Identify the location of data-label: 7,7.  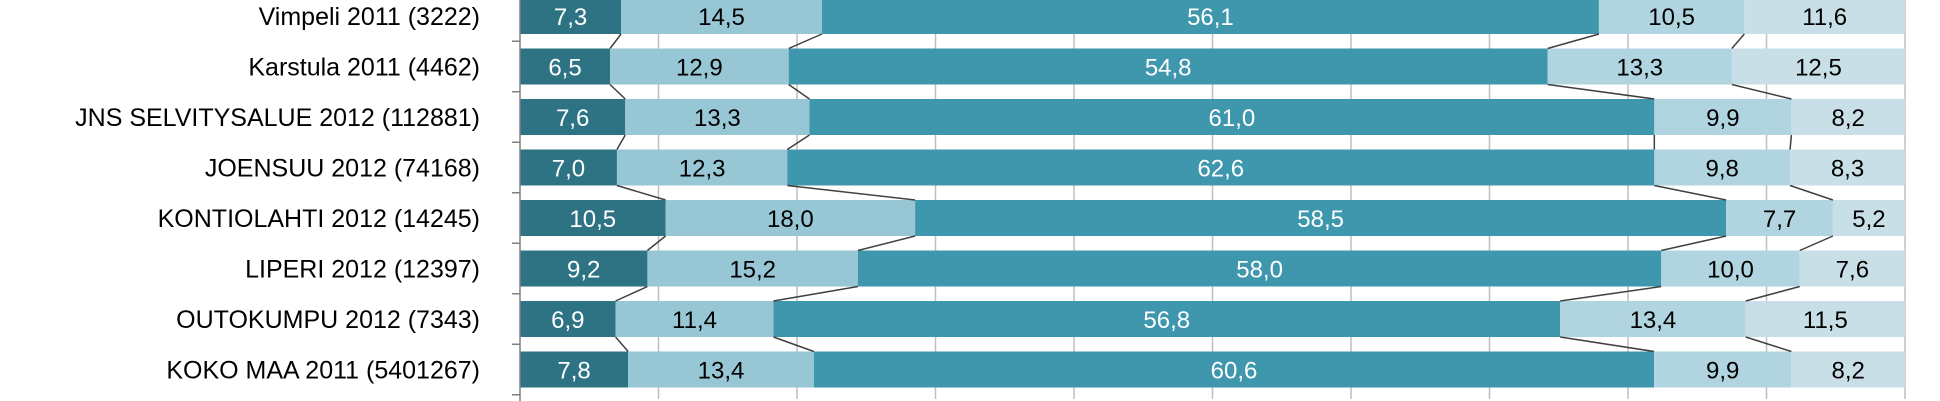
(1779, 219).